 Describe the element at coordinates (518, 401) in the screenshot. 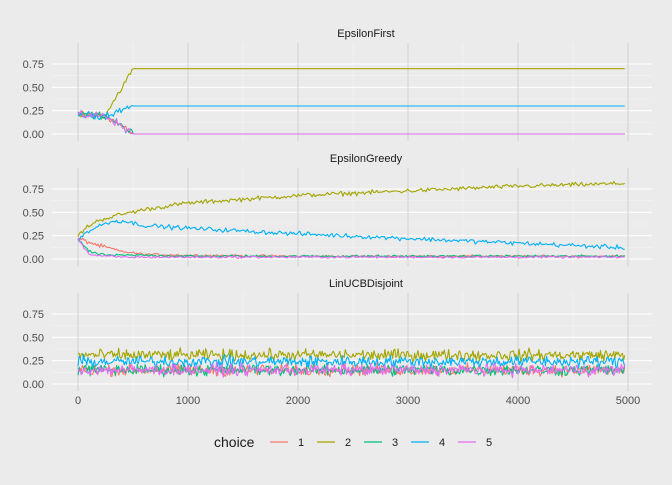

I see `x-tick-label: 4000` at that location.